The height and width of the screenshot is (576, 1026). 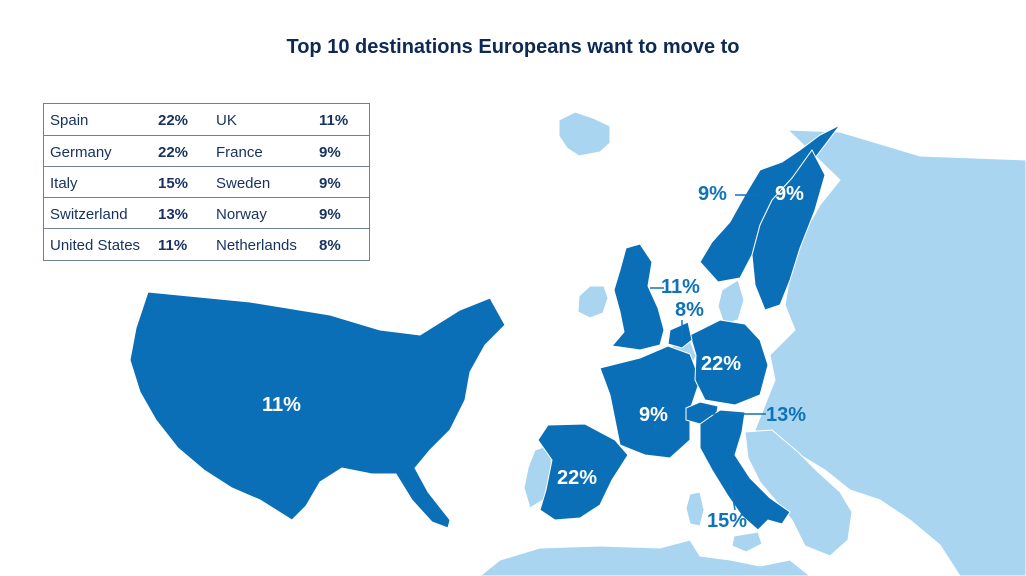 I want to click on legend-country: Italy, so click(x=64, y=183).